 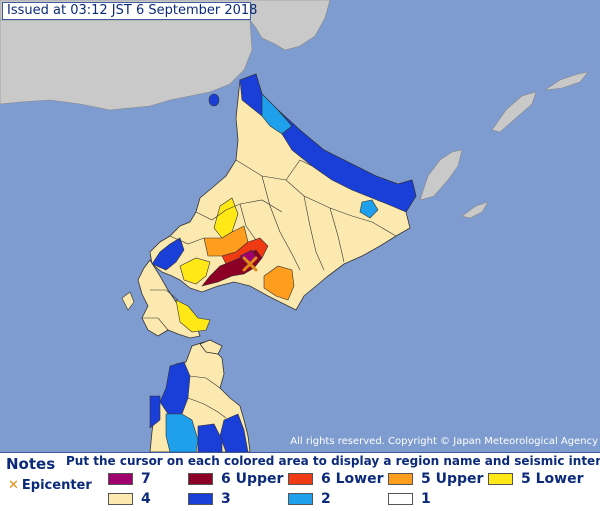 I want to click on legend-item-5-upper: 5 Upper, so click(x=435, y=479).